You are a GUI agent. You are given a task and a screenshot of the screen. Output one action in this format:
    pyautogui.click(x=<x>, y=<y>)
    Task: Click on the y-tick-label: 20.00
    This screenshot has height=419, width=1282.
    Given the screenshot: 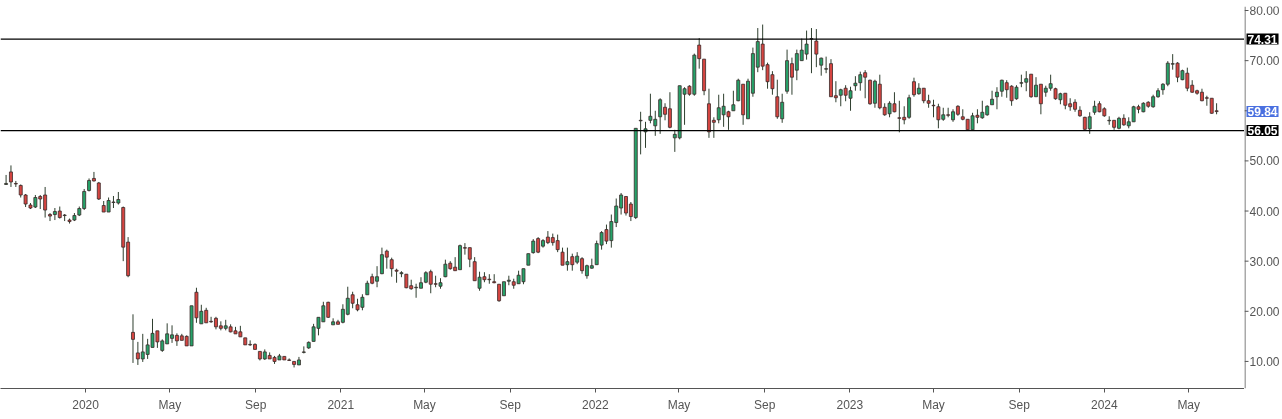 What is the action you would take?
    pyautogui.click(x=1264, y=311)
    